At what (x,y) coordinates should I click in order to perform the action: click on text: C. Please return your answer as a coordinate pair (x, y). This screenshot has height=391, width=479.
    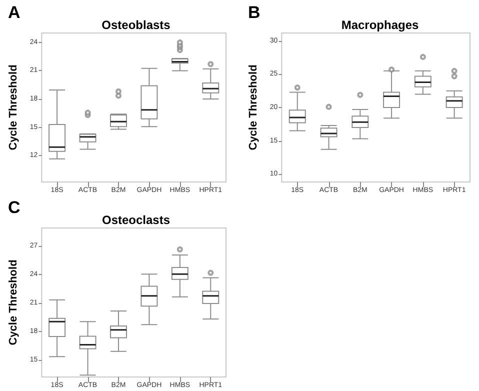
    Looking at the image, I should click on (14, 207).